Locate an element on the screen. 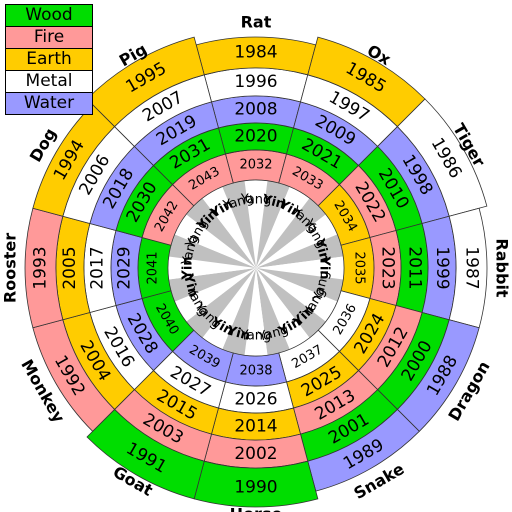  year-label: 2035 is located at coordinates (359, 267).